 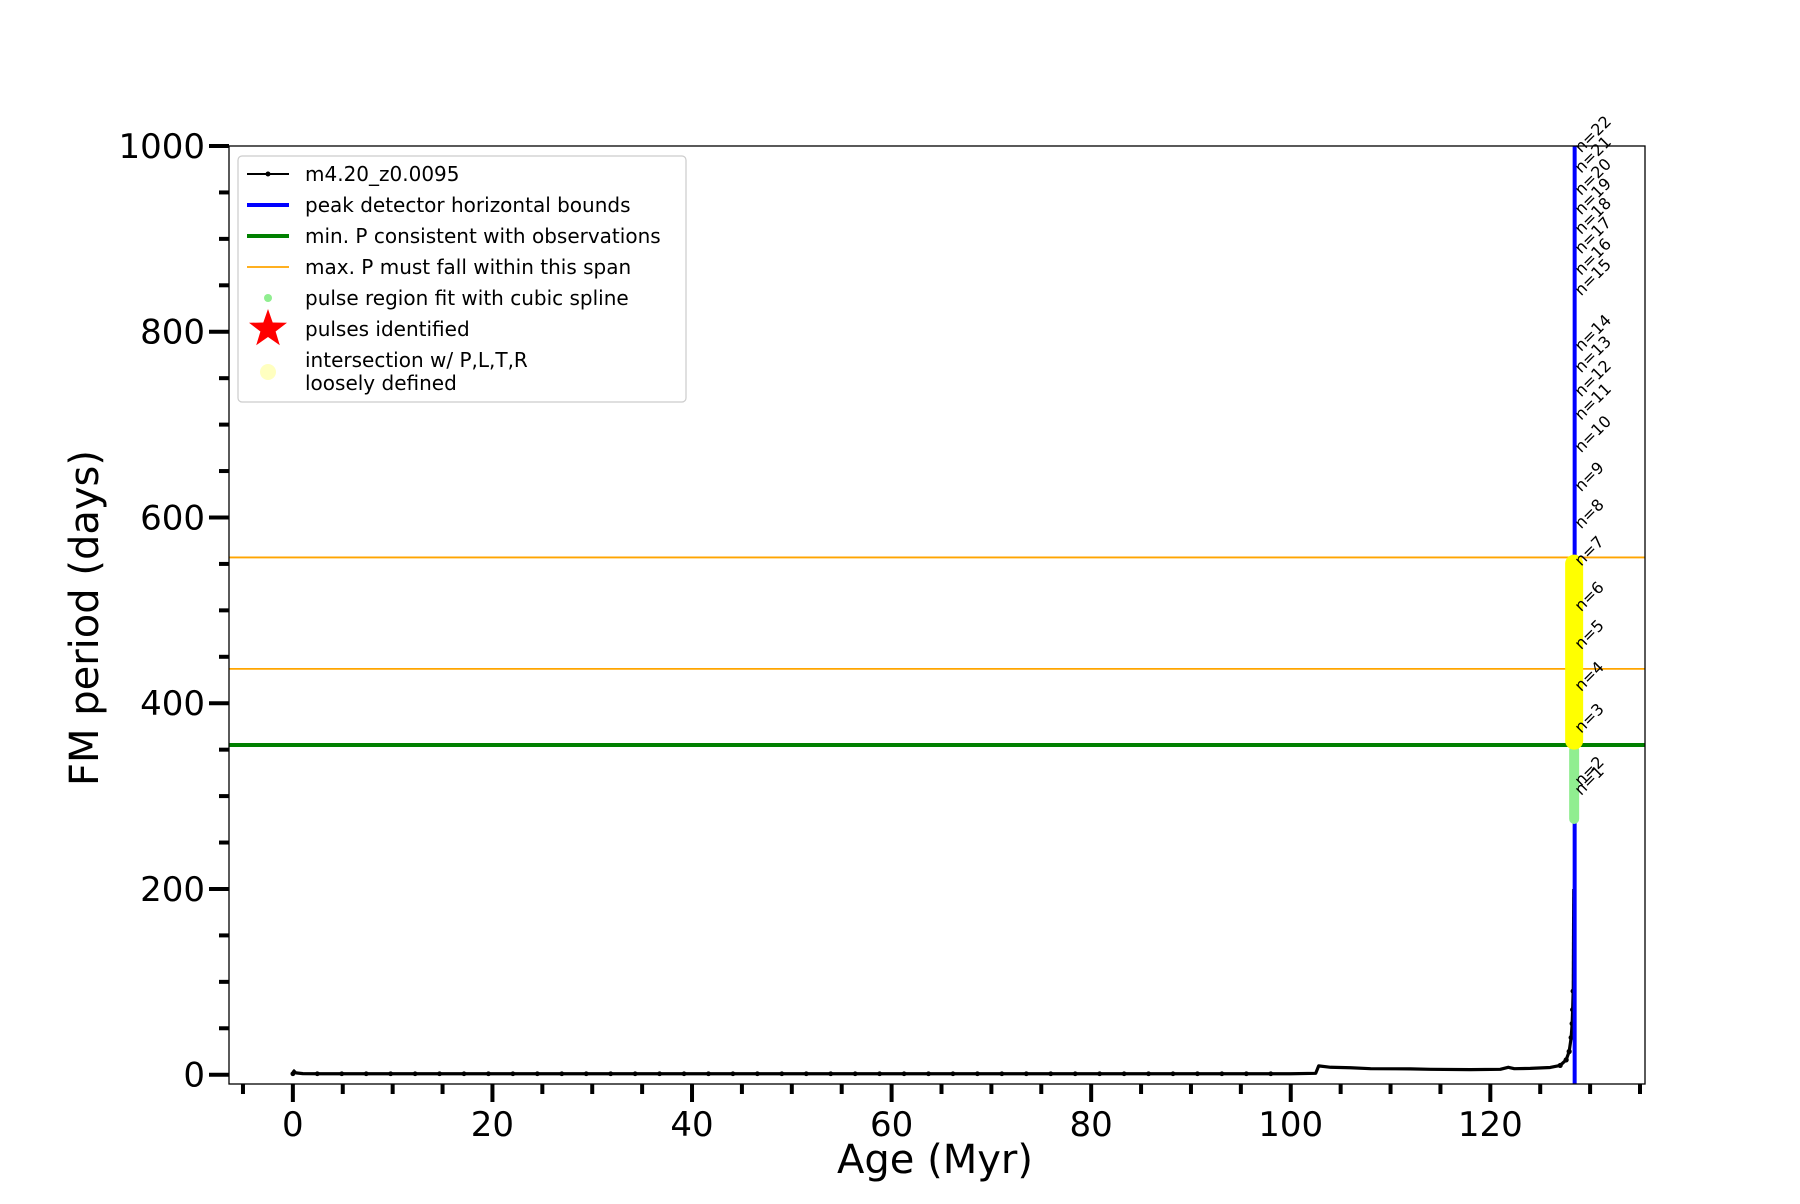 I want to click on x-tick-label: 20, so click(x=492, y=1125).